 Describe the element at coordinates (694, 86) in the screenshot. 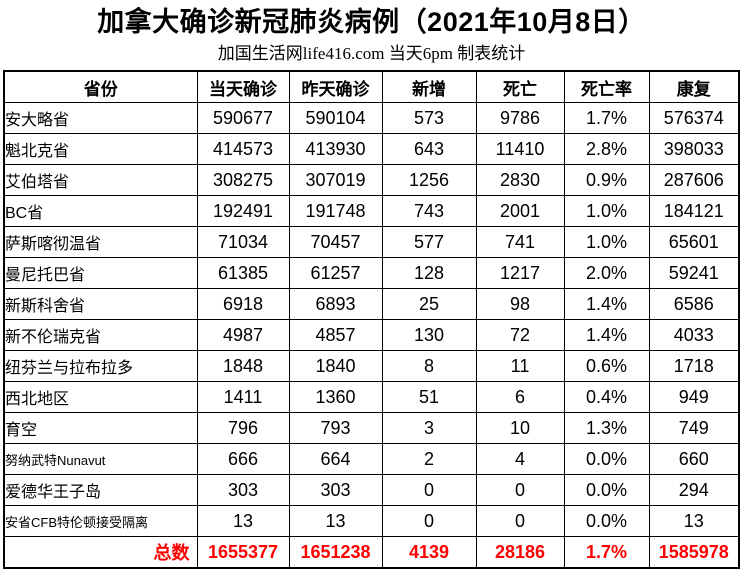

I see `col-header-recovered: 康复` at that location.